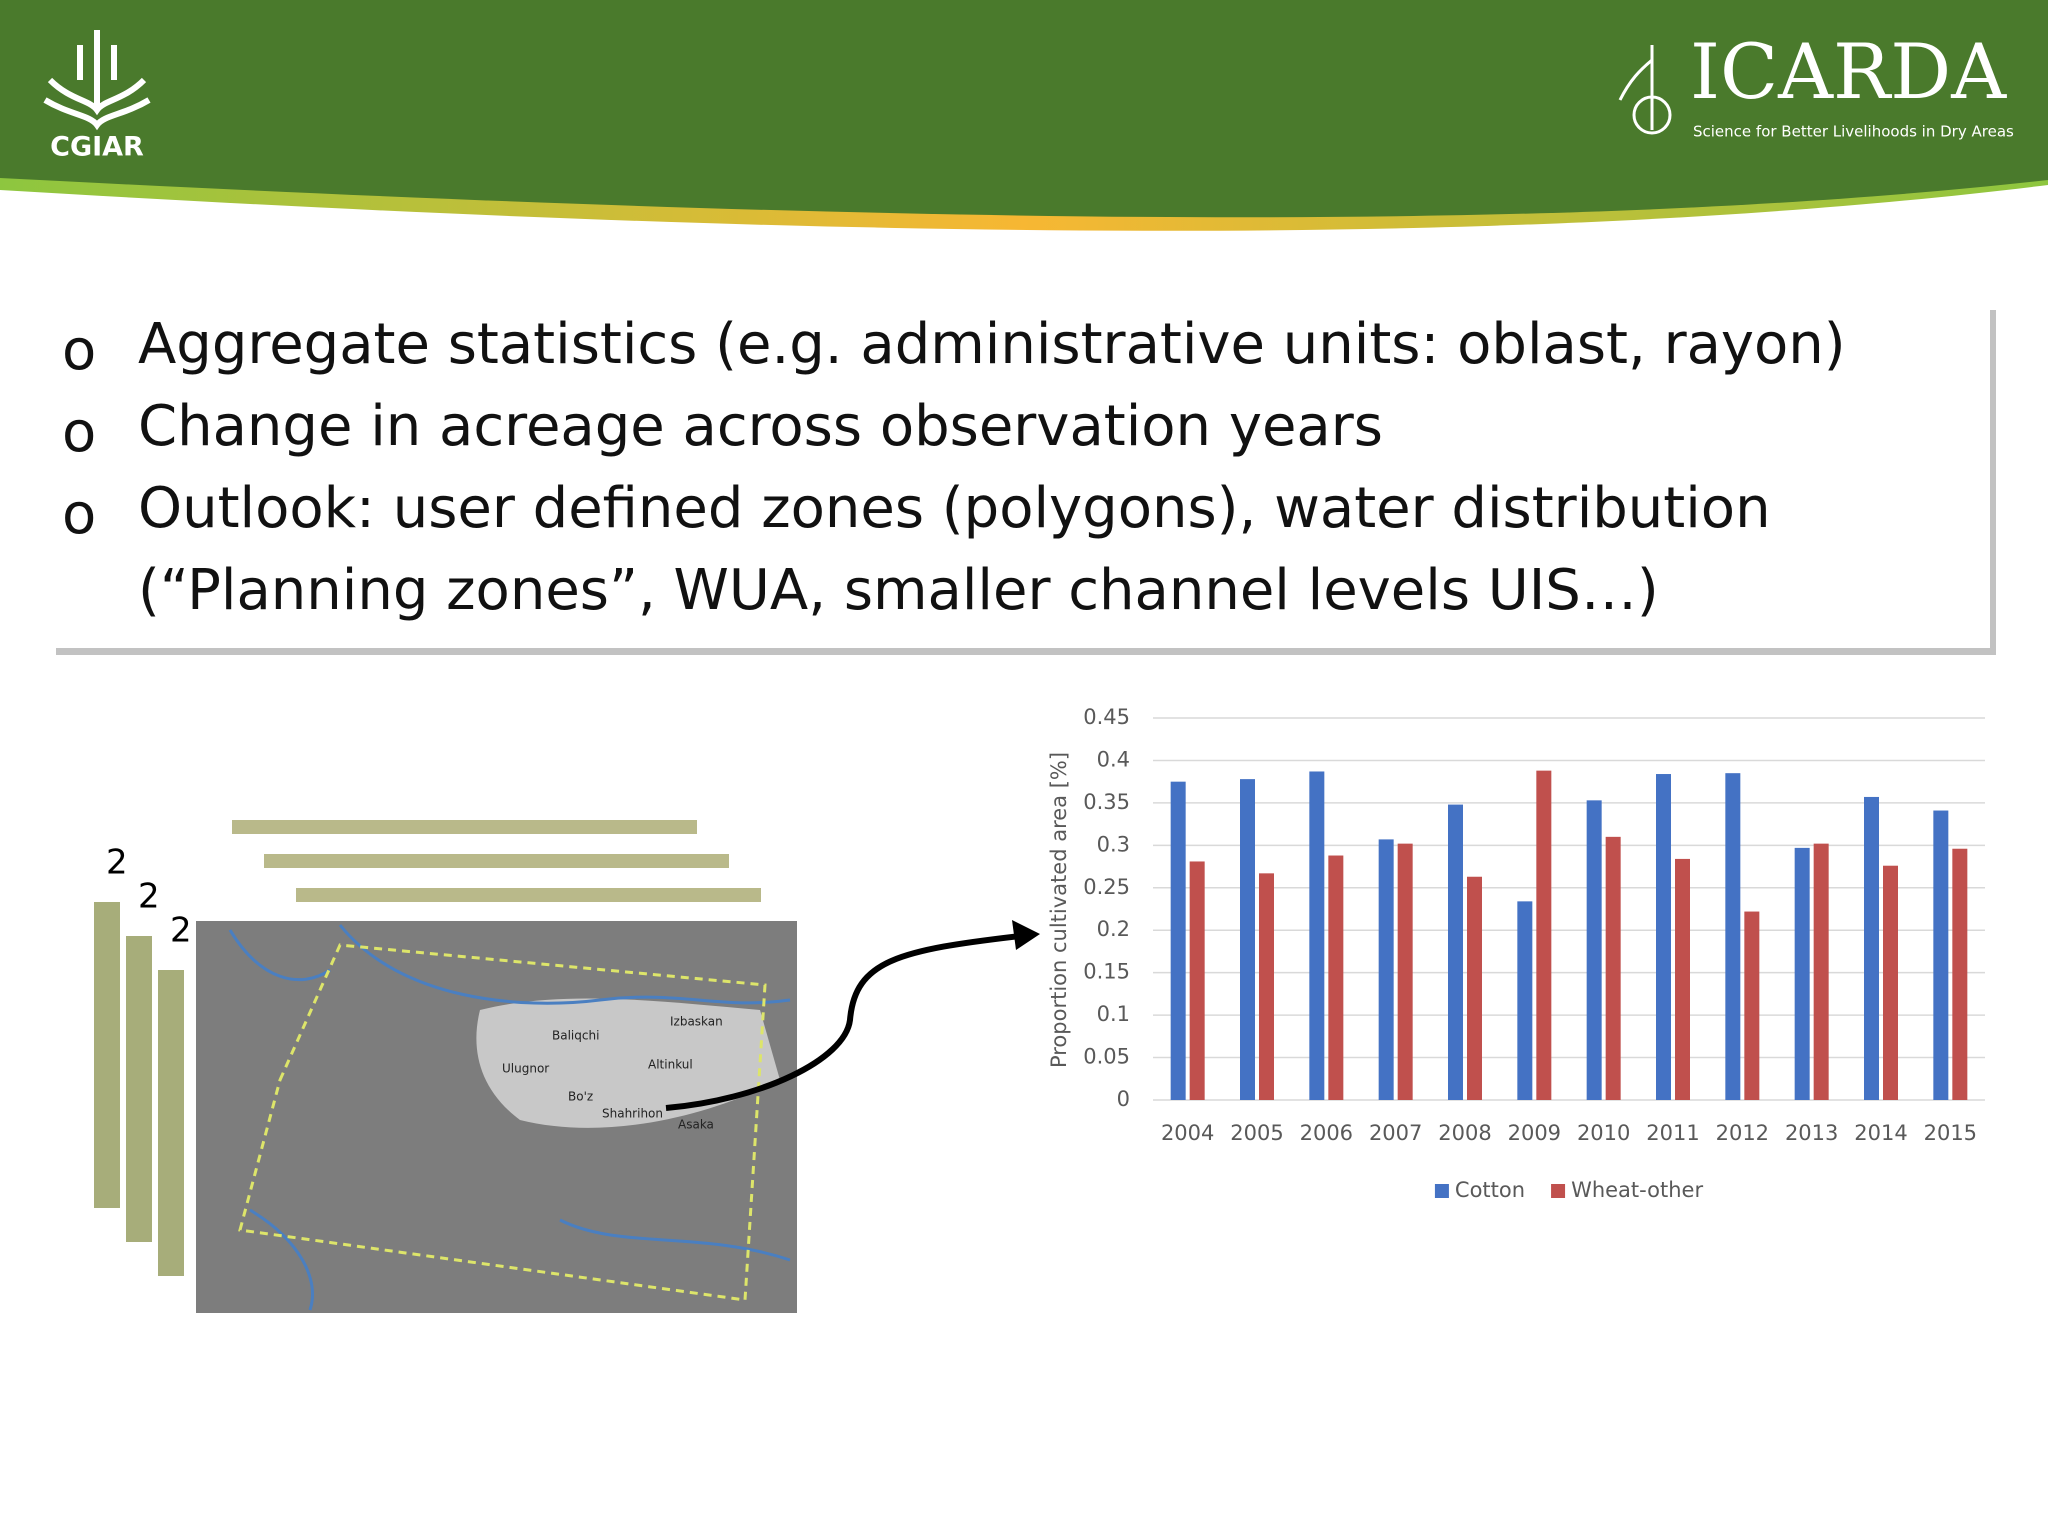 This screenshot has width=2048, height=1540. Describe the element at coordinates (1464, 1133) in the screenshot. I see `x-tick-label: 2008` at that location.